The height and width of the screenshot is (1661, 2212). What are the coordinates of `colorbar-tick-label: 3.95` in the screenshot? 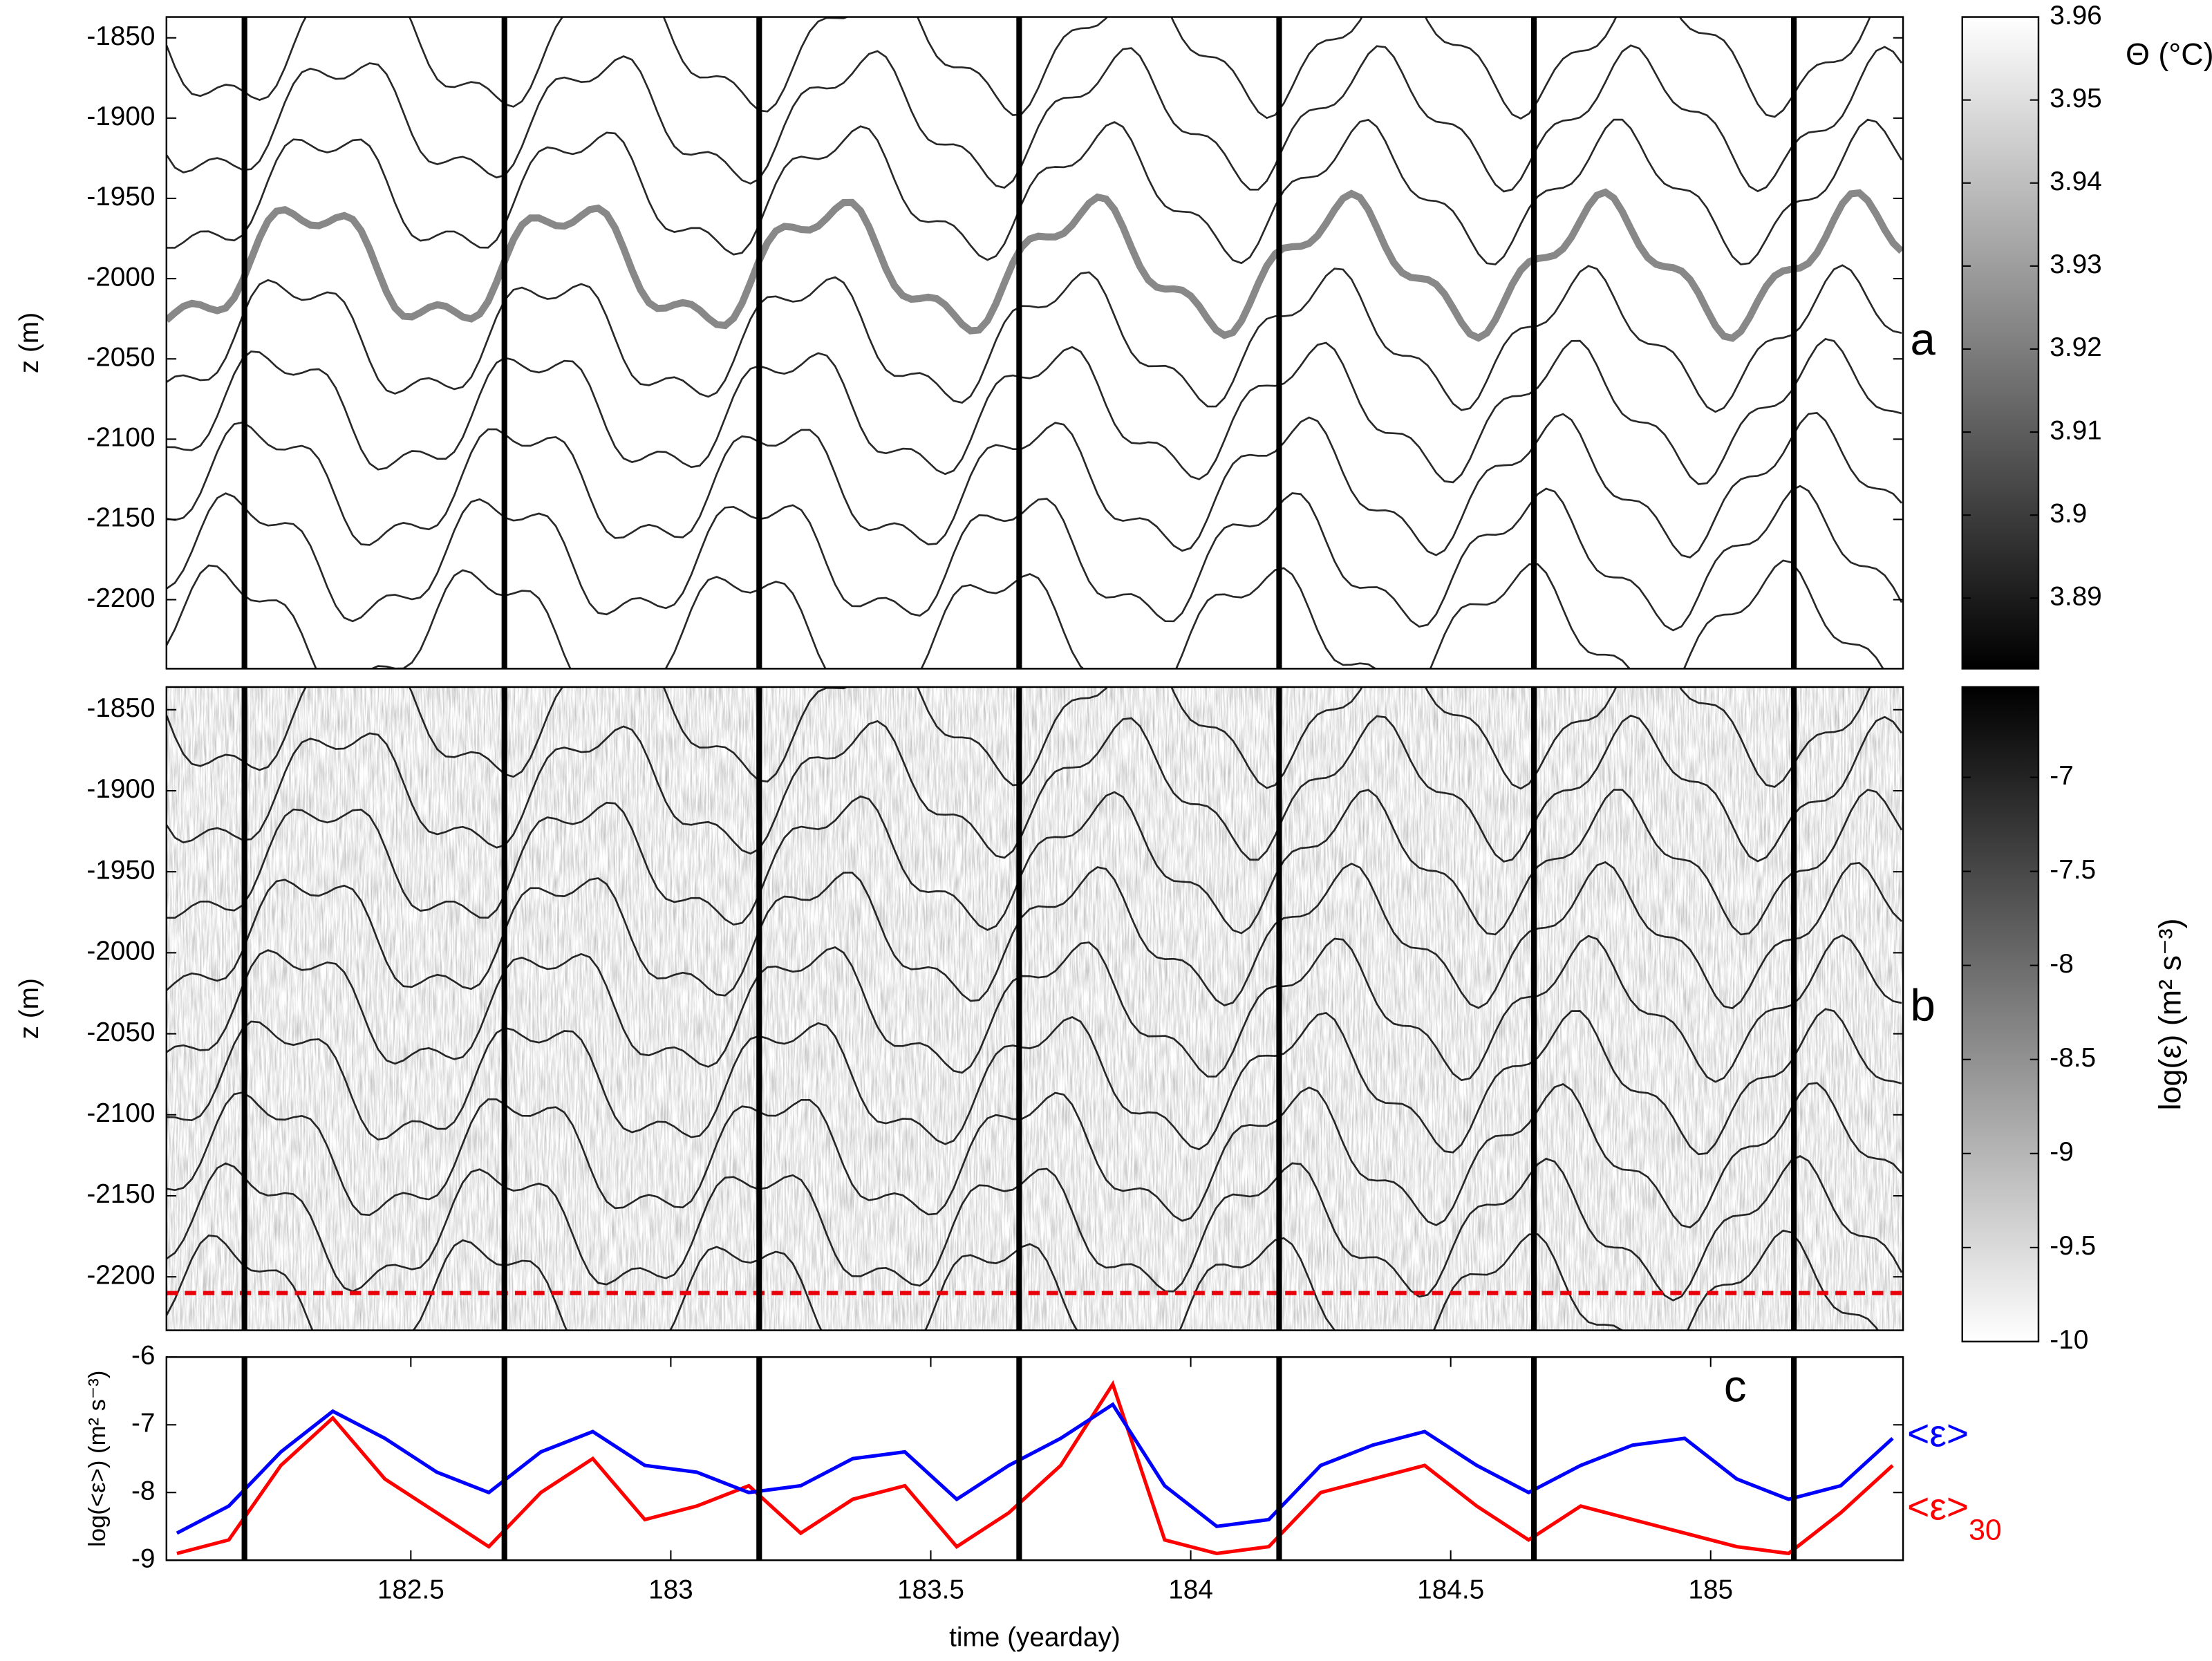 It's located at (2075, 98).